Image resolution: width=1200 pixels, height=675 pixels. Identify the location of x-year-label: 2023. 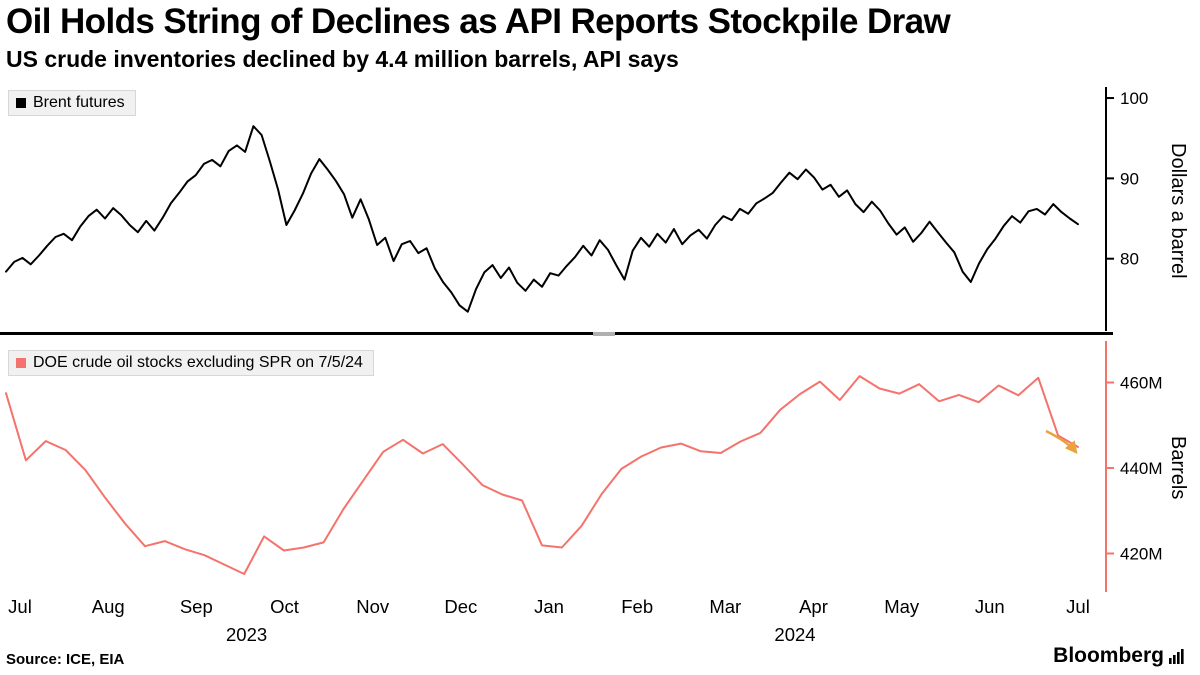
(246, 634).